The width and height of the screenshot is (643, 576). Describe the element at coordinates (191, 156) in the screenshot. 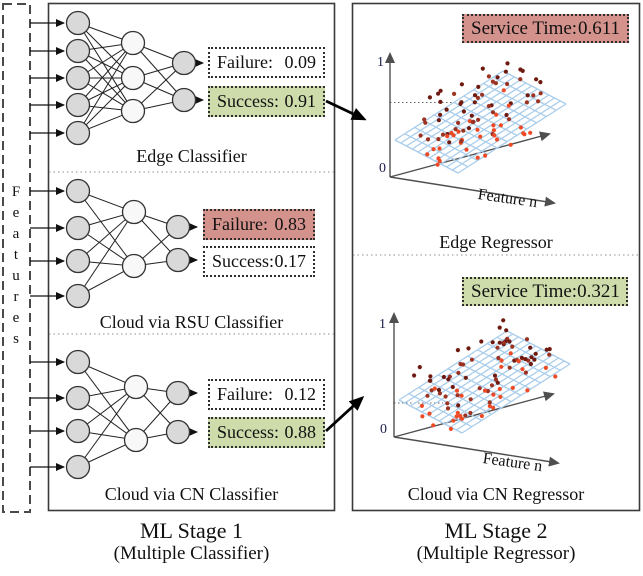

I see `edge-classifier-label: Edge Classifier` at that location.